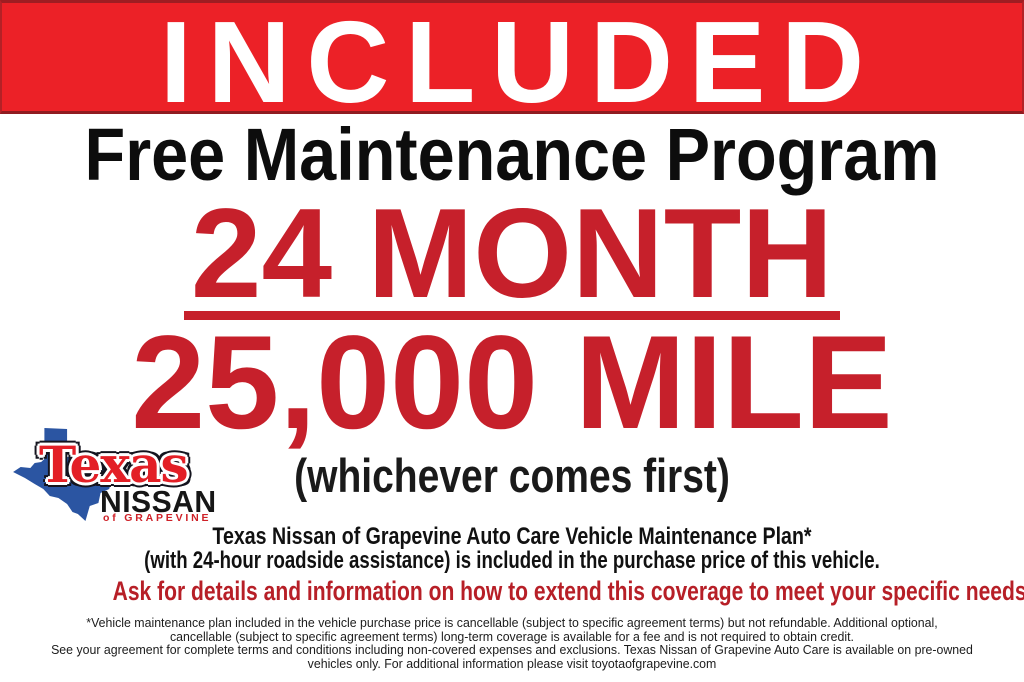  Describe the element at coordinates (157, 518) in the screenshot. I see `logo-location-word: of GRAPEVINE` at that location.